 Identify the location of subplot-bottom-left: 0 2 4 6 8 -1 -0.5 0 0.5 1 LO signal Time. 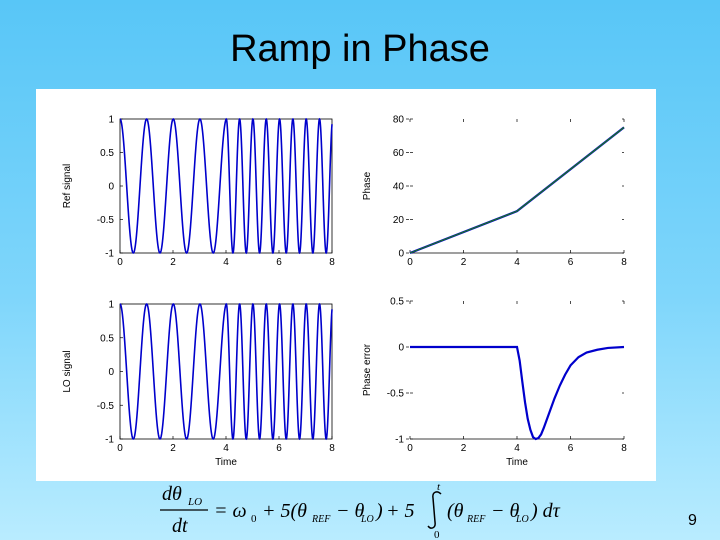
(198, 384).